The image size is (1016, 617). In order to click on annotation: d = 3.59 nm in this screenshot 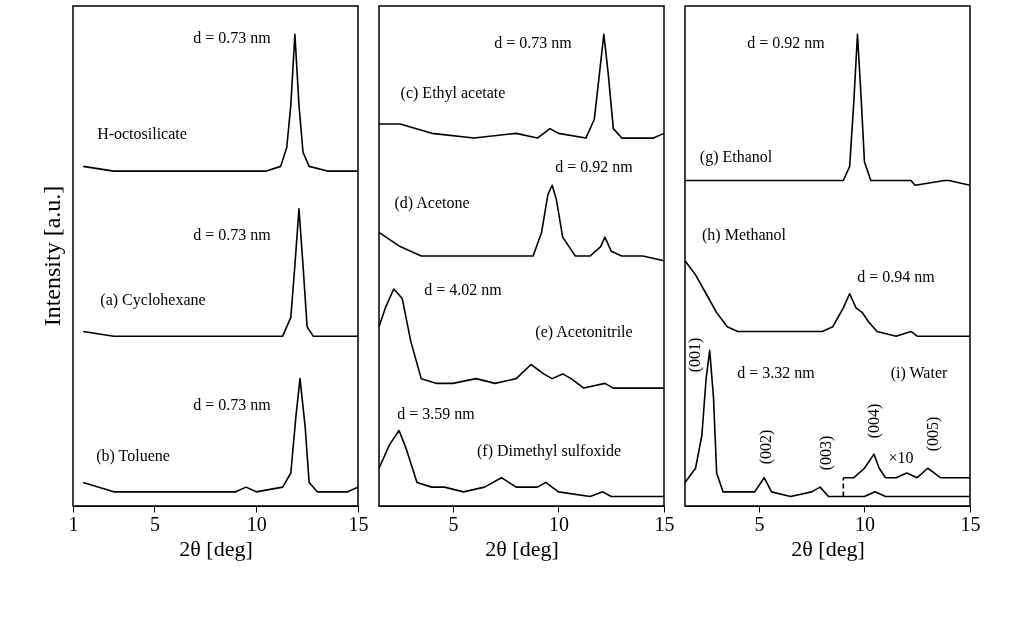, I will do `click(436, 413)`.